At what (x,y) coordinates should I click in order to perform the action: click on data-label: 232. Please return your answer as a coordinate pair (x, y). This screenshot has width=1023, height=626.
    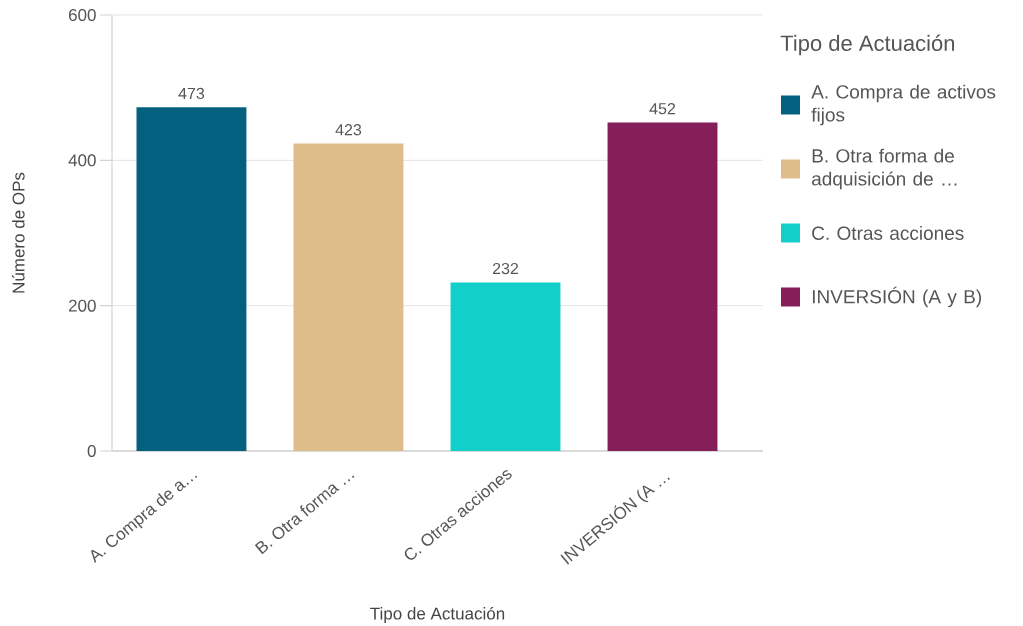
    Looking at the image, I should click on (505, 268).